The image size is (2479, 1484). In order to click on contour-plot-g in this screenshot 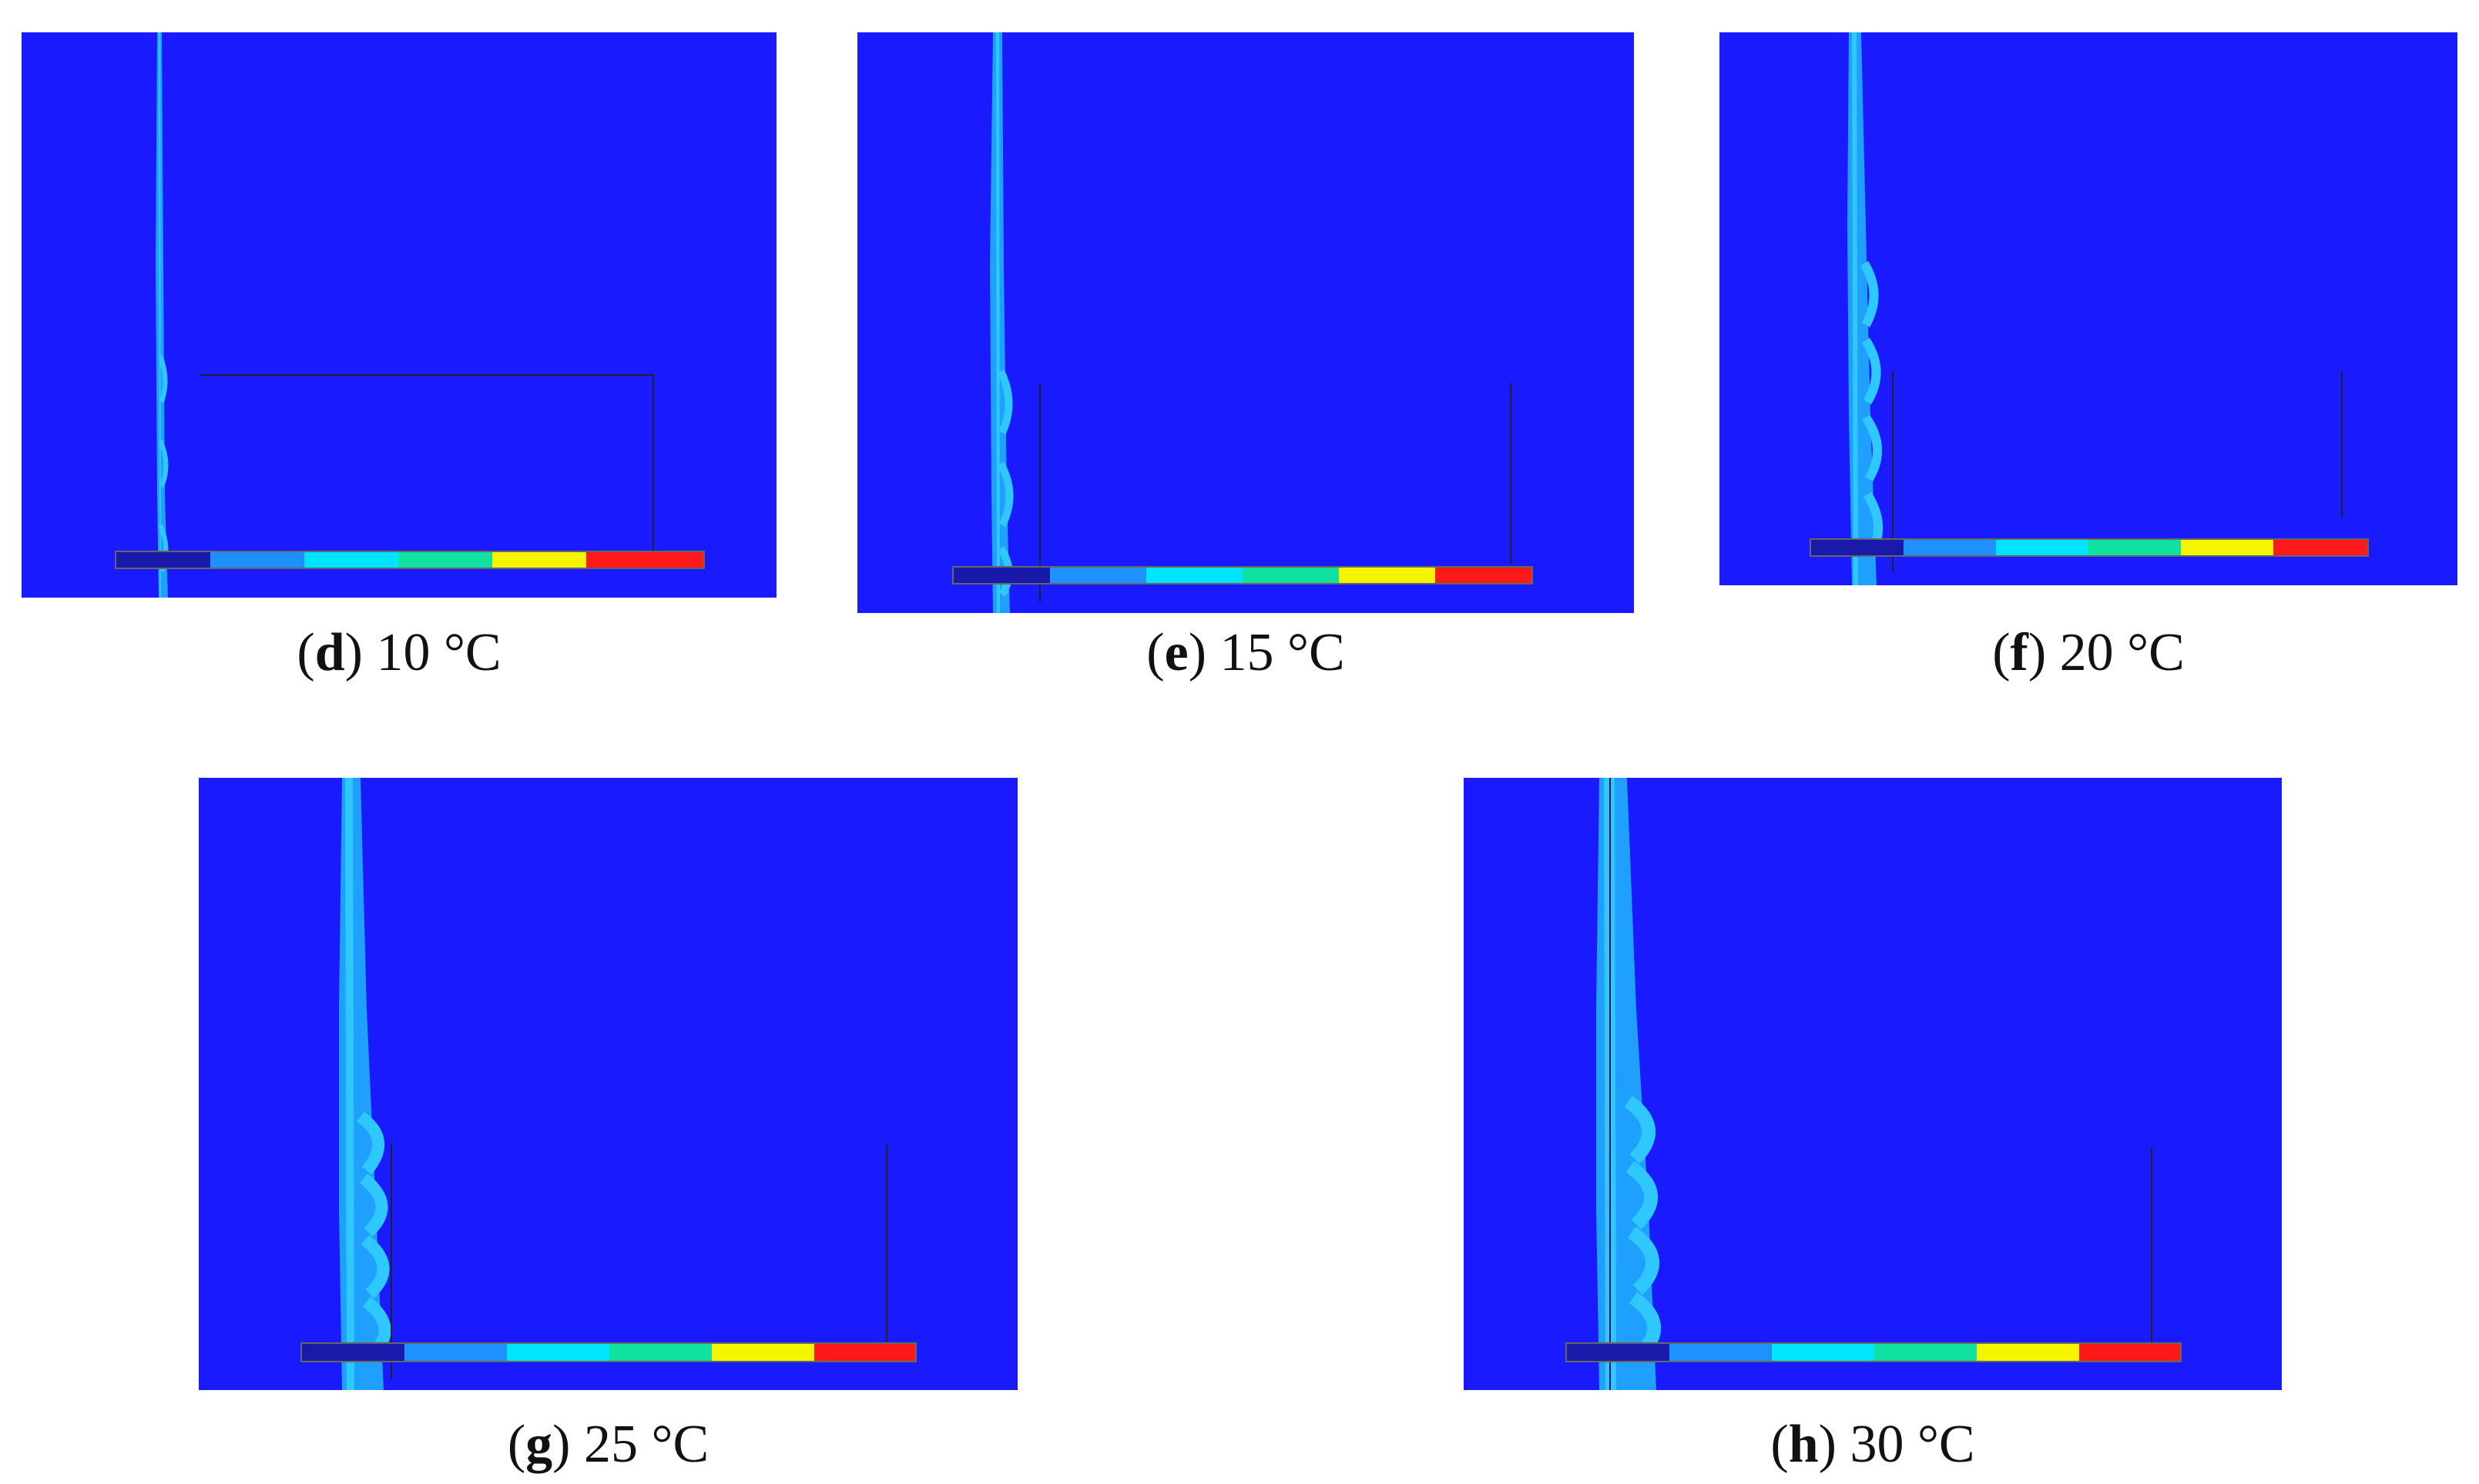, I will do `click(608, 1084)`.